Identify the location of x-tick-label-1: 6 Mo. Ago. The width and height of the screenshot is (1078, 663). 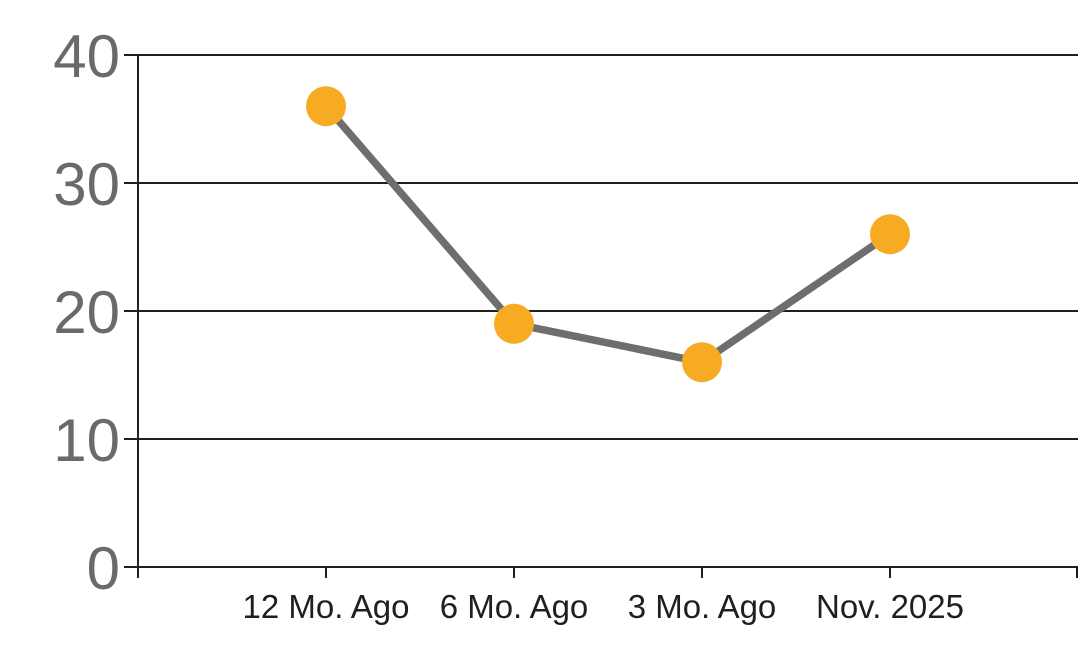
(514, 606).